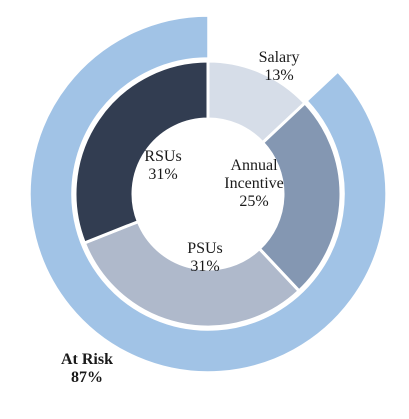  I want to click on label-annual-incentive-line: Annual, so click(254, 165).